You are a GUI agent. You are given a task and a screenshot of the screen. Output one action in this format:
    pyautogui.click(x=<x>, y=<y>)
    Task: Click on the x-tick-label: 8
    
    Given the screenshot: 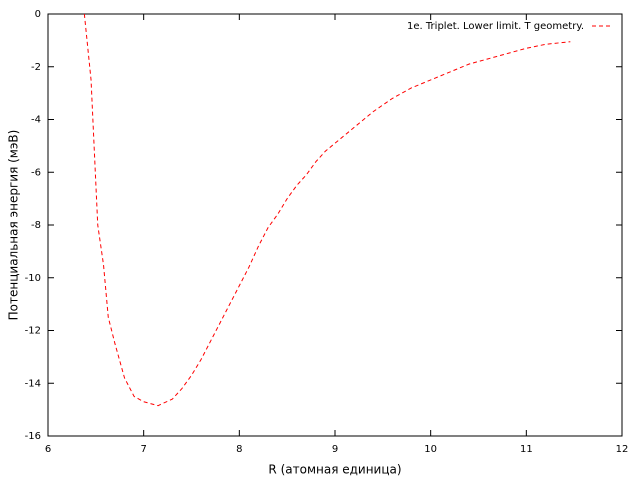 What is the action you would take?
    pyautogui.click(x=239, y=449)
    